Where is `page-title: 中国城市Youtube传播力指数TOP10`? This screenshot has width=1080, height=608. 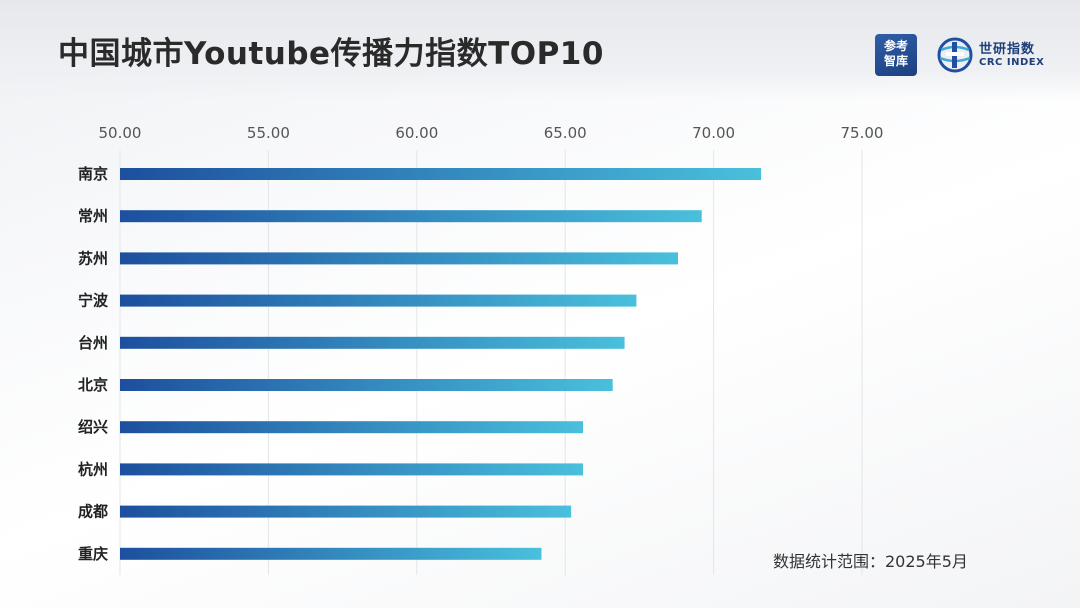 page-title: 中国城市Youtube传播力指数TOP10 is located at coordinates (331, 54).